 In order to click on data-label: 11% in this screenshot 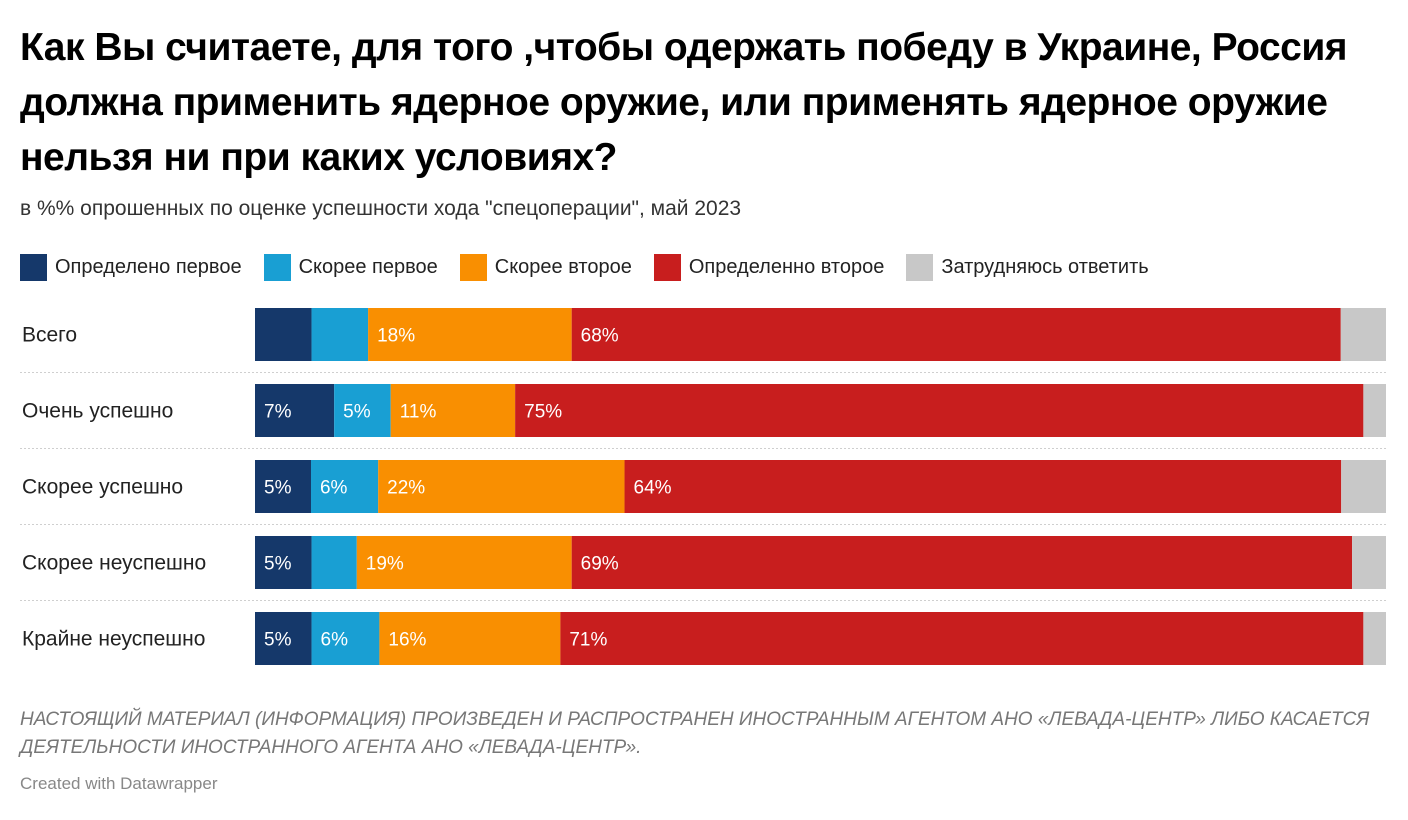, I will do `click(418, 412)`.